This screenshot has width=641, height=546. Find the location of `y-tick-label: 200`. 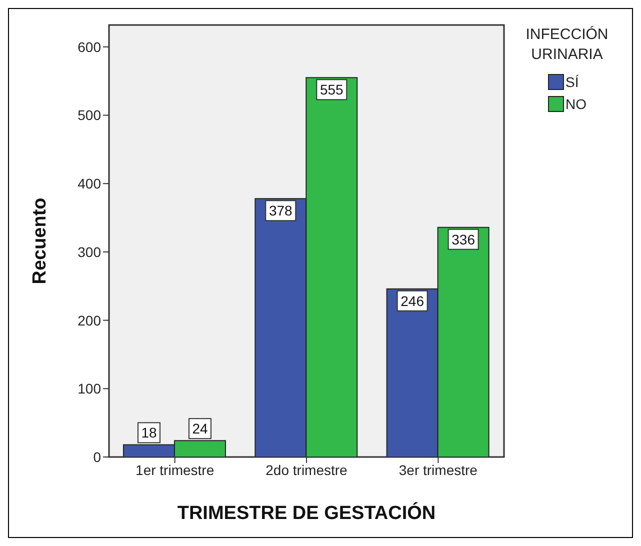

y-tick-label: 200 is located at coordinates (90, 320).